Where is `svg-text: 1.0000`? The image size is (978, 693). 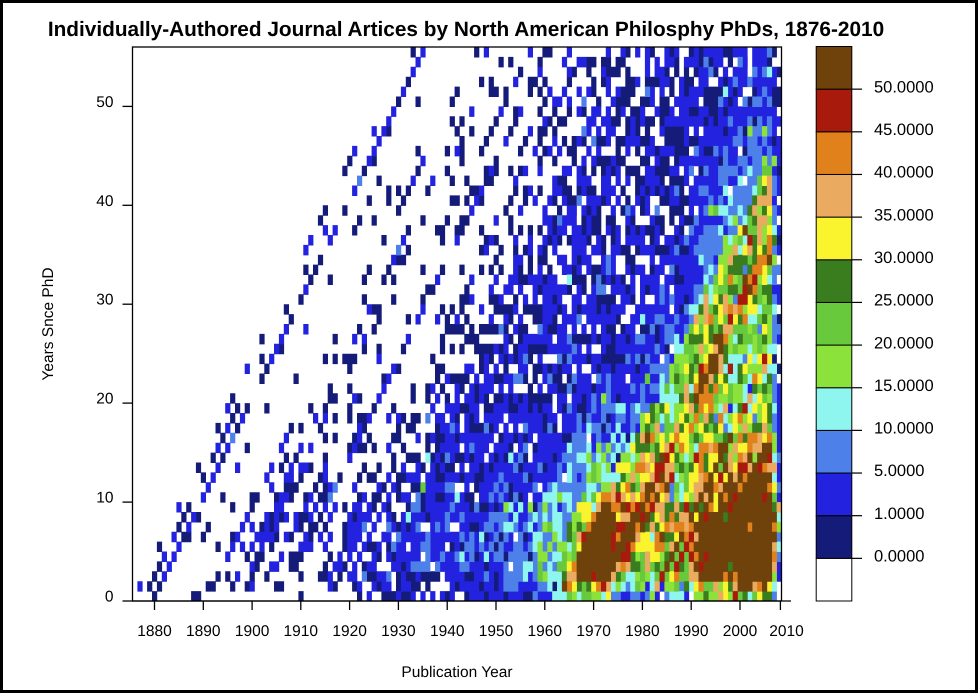
svg-text: 1.0000 is located at coordinates (899, 514).